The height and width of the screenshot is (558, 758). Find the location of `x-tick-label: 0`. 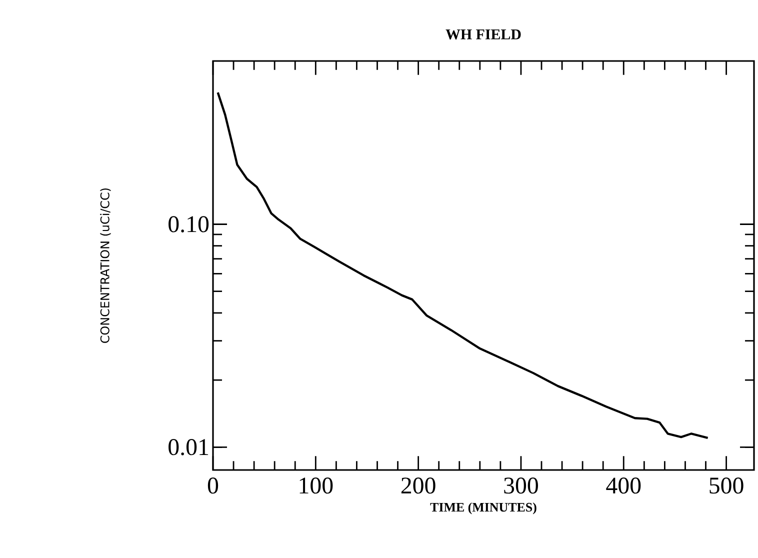

x-tick-label: 0 is located at coordinates (213, 486).